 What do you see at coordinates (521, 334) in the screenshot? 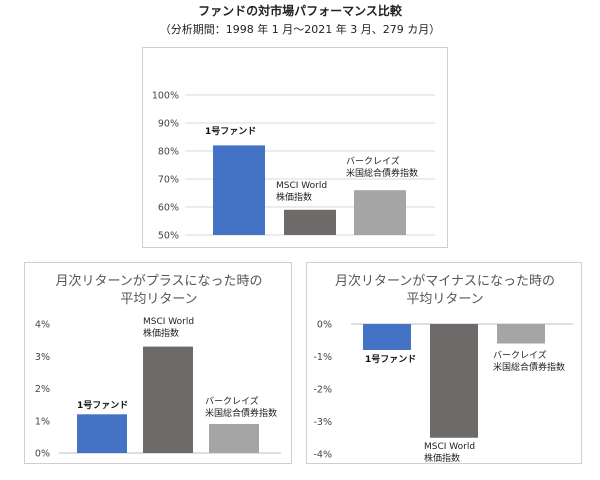
I see `negative-average-bar-barclays` at bounding box center [521, 334].